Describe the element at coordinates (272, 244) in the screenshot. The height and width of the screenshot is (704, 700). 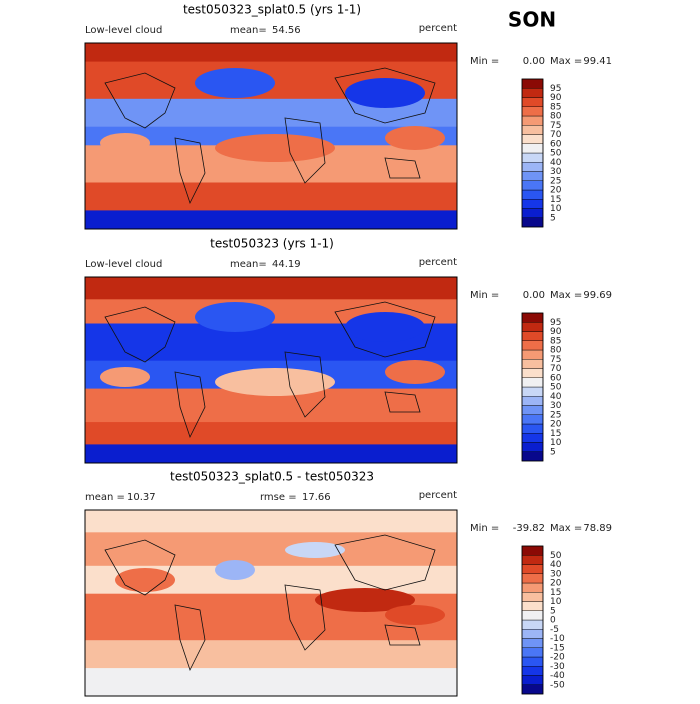
I see `panel-title: test050323 (yrs 1-1)` at that location.